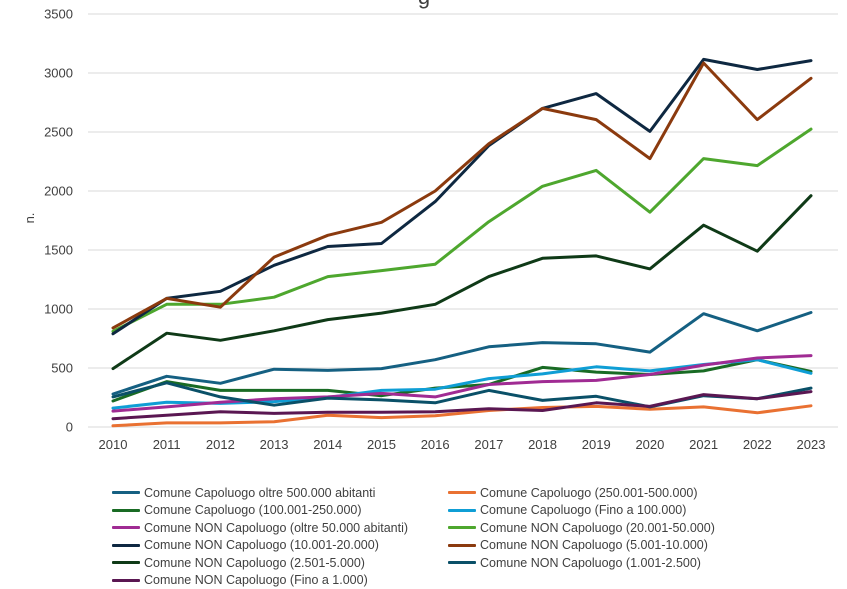  What do you see at coordinates (58, 191) in the screenshot?
I see `y-tick-label: 2000` at bounding box center [58, 191].